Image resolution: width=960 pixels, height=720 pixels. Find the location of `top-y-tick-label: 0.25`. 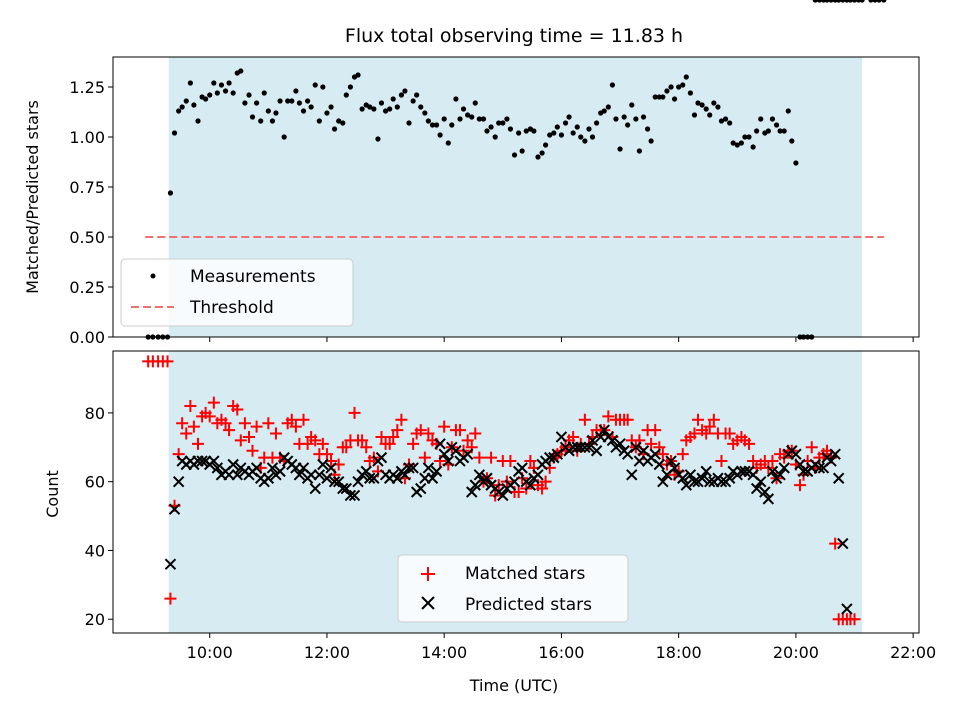

top-y-tick-label: 0.25 is located at coordinates (87, 287).